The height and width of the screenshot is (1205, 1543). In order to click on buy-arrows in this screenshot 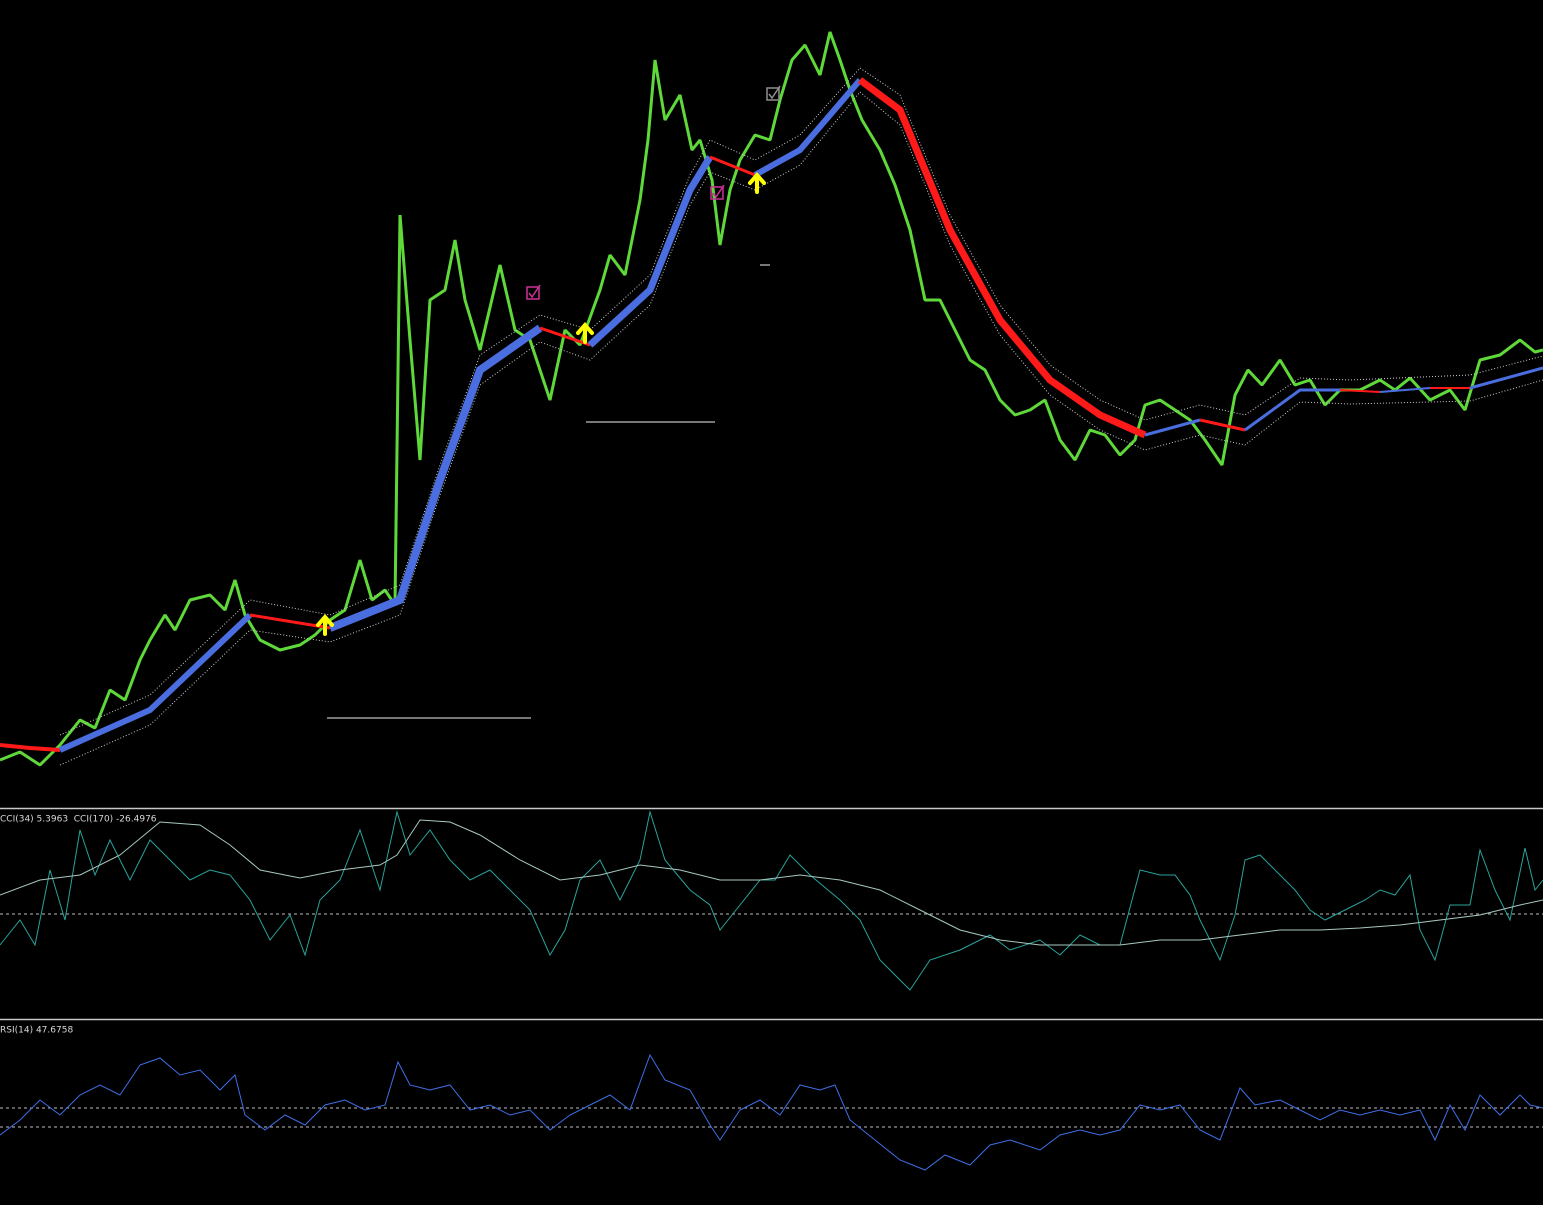, I will do `click(541, 403)`.